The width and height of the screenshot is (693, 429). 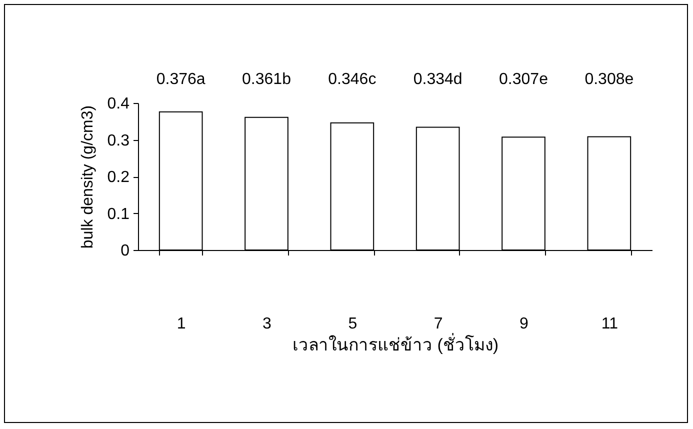 What do you see at coordinates (395, 343) in the screenshot?
I see `x-axis-title: เวลาในการแช่ข้าว (ชั่วโมง)` at bounding box center [395, 343].